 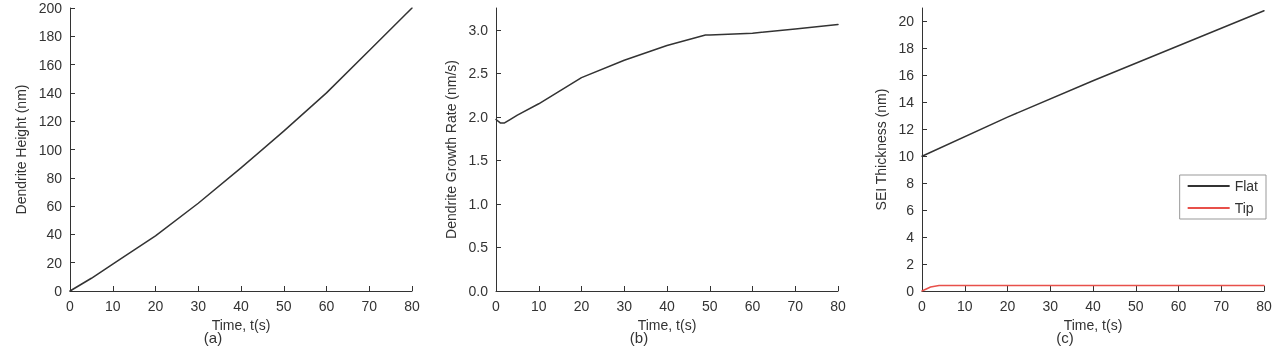 What do you see at coordinates (906, 102) in the screenshot?
I see `y-tick-label: 14` at bounding box center [906, 102].